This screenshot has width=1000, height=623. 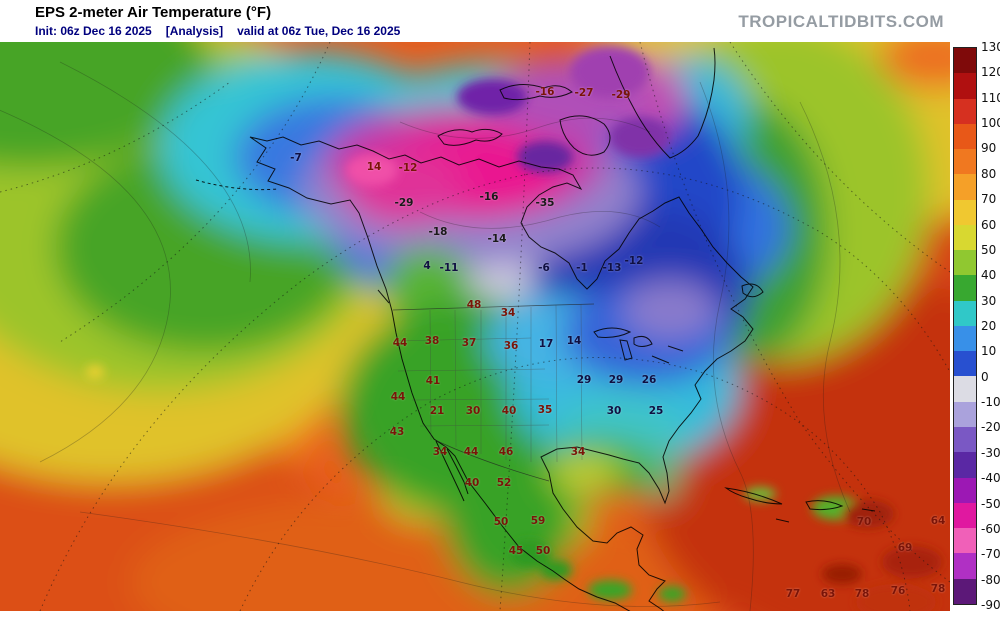 I want to click on colorbar-tick-label: 0, so click(x=985, y=376).